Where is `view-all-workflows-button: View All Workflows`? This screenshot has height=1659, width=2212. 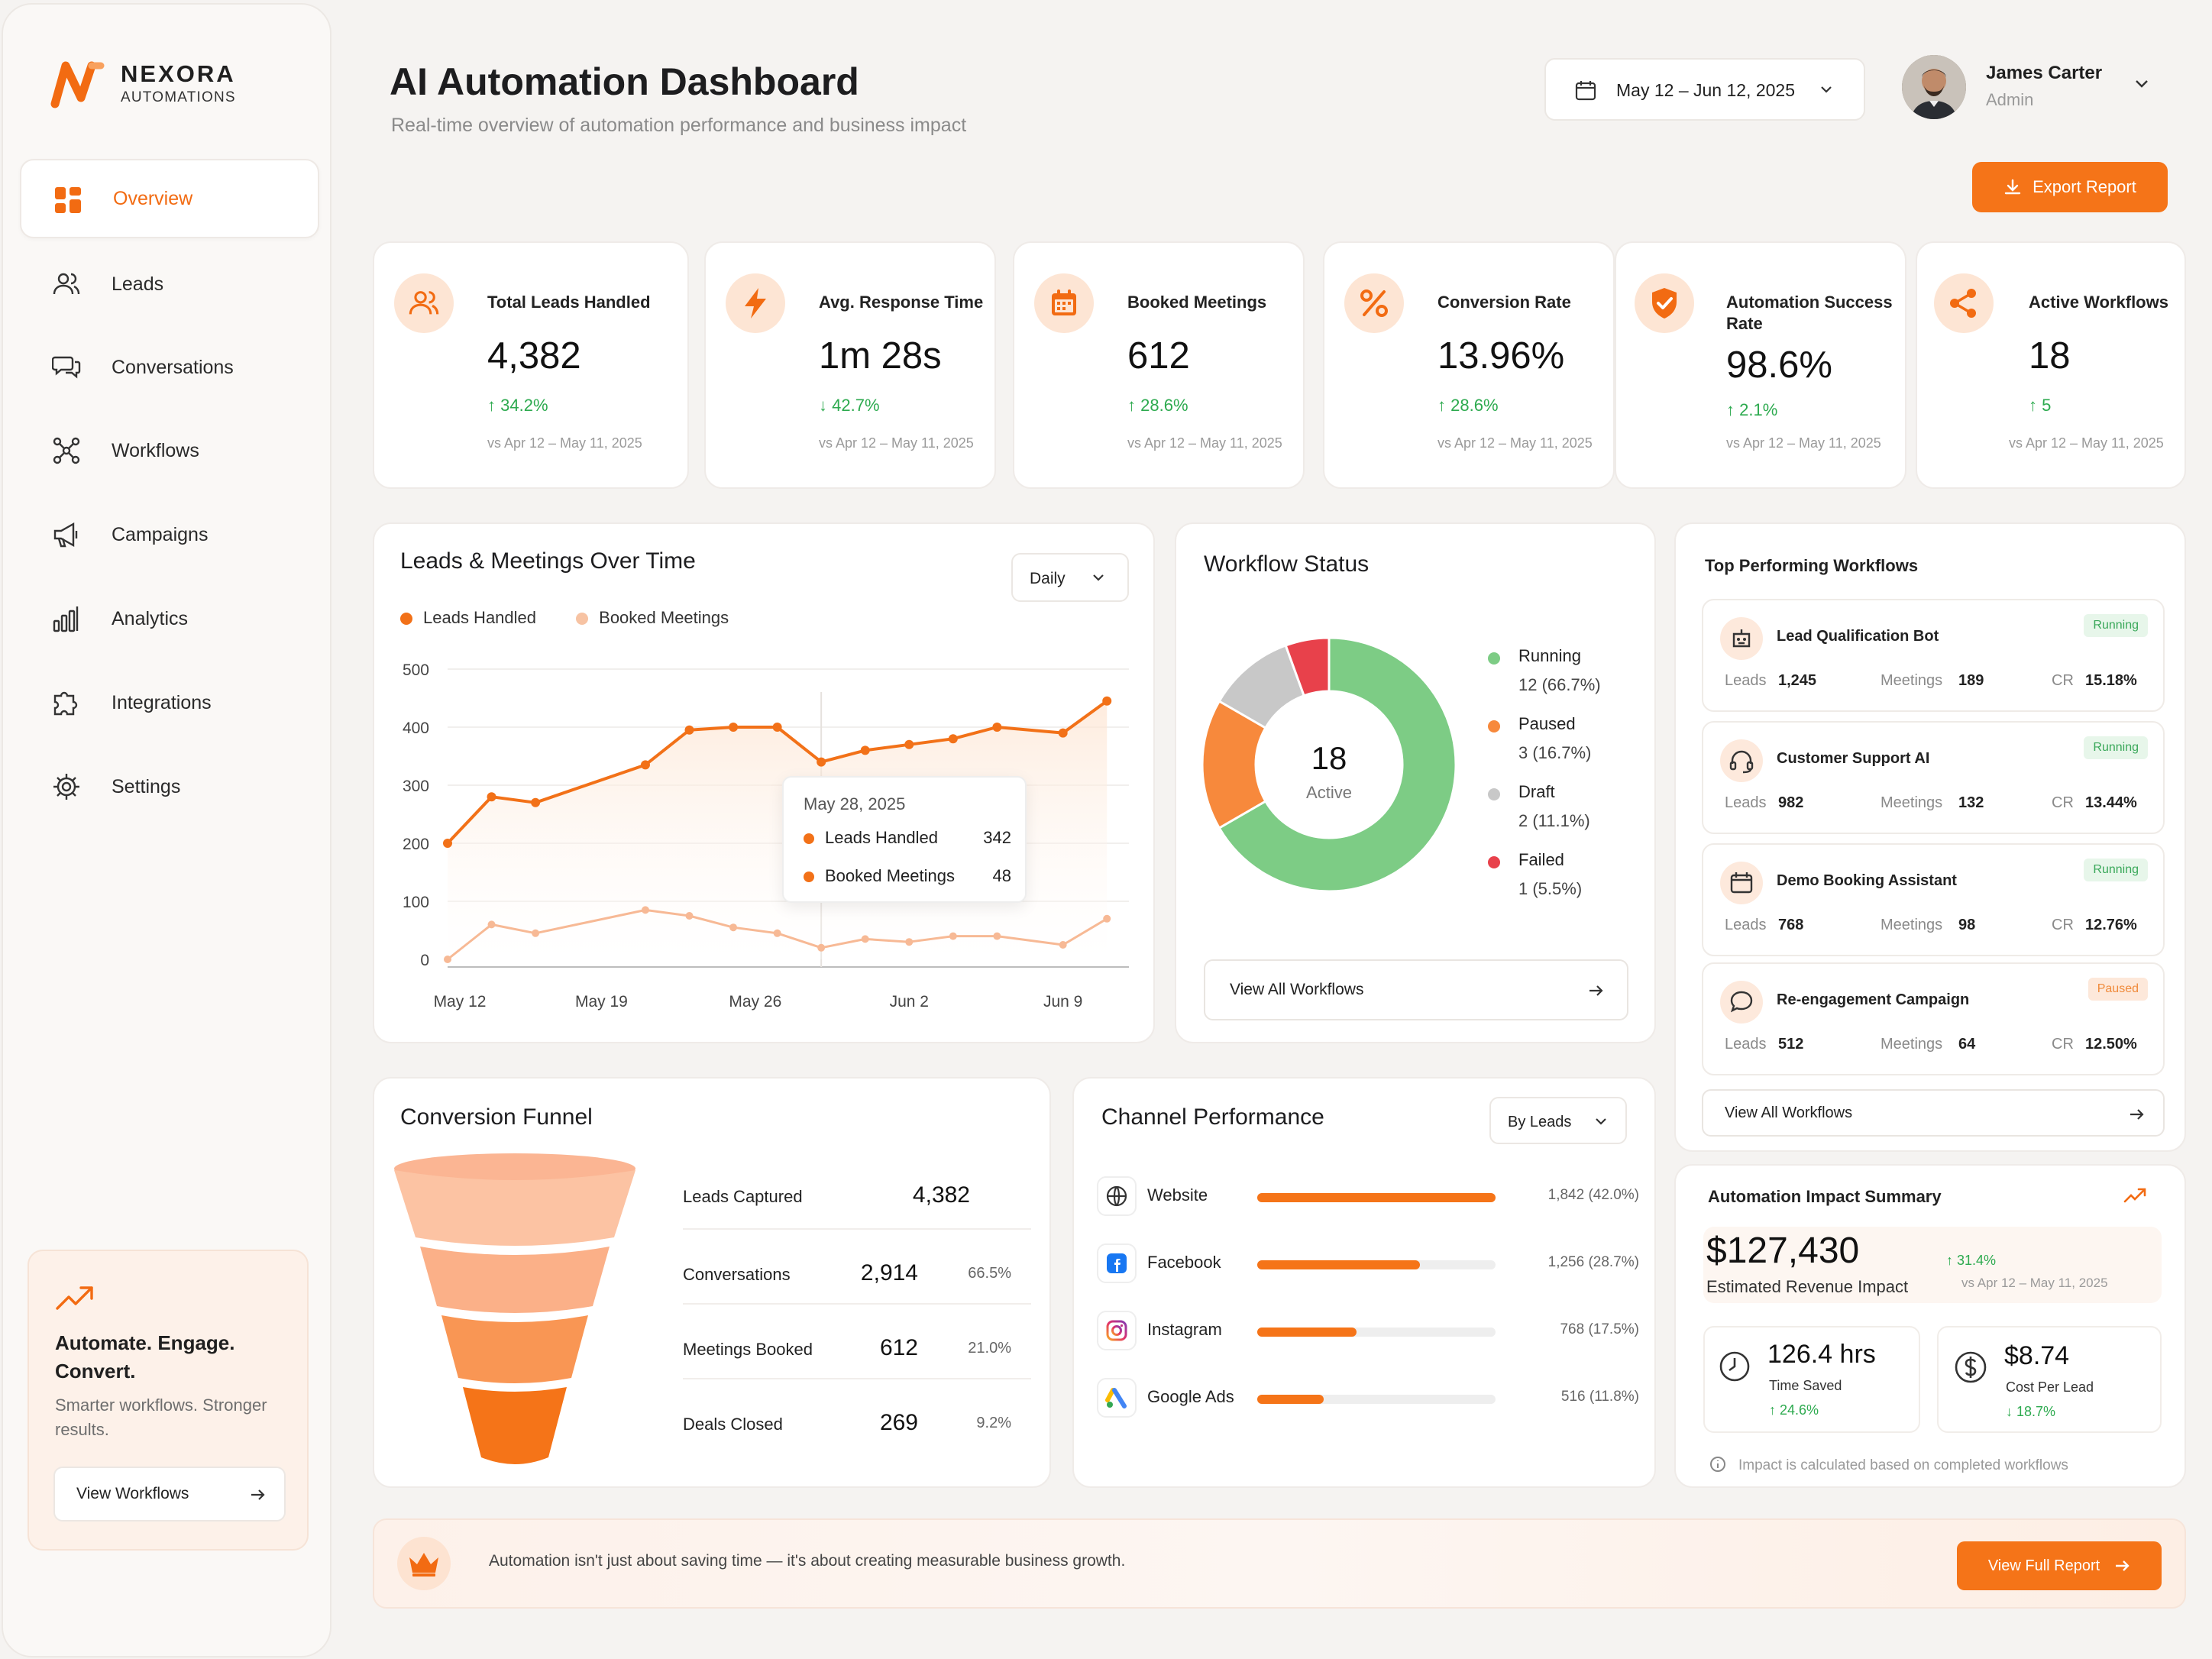 view-all-workflows-button: View All Workflows is located at coordinates (1416, 990).